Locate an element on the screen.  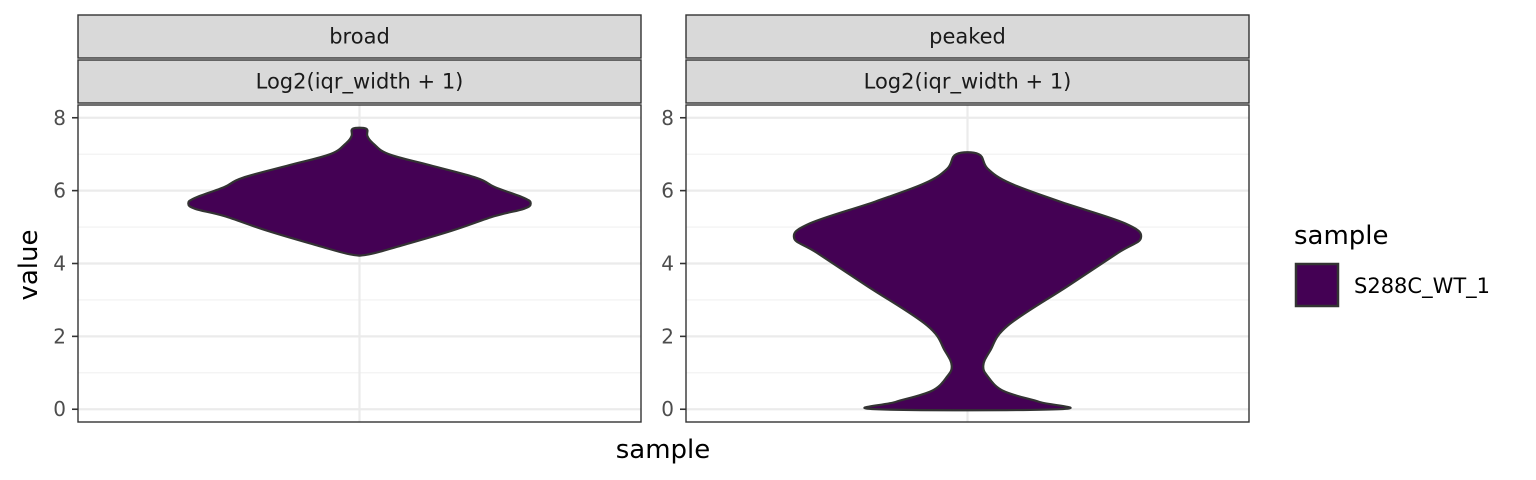
legend-item-label: S288C_WT_1 is located at coordinates (1422, 286).